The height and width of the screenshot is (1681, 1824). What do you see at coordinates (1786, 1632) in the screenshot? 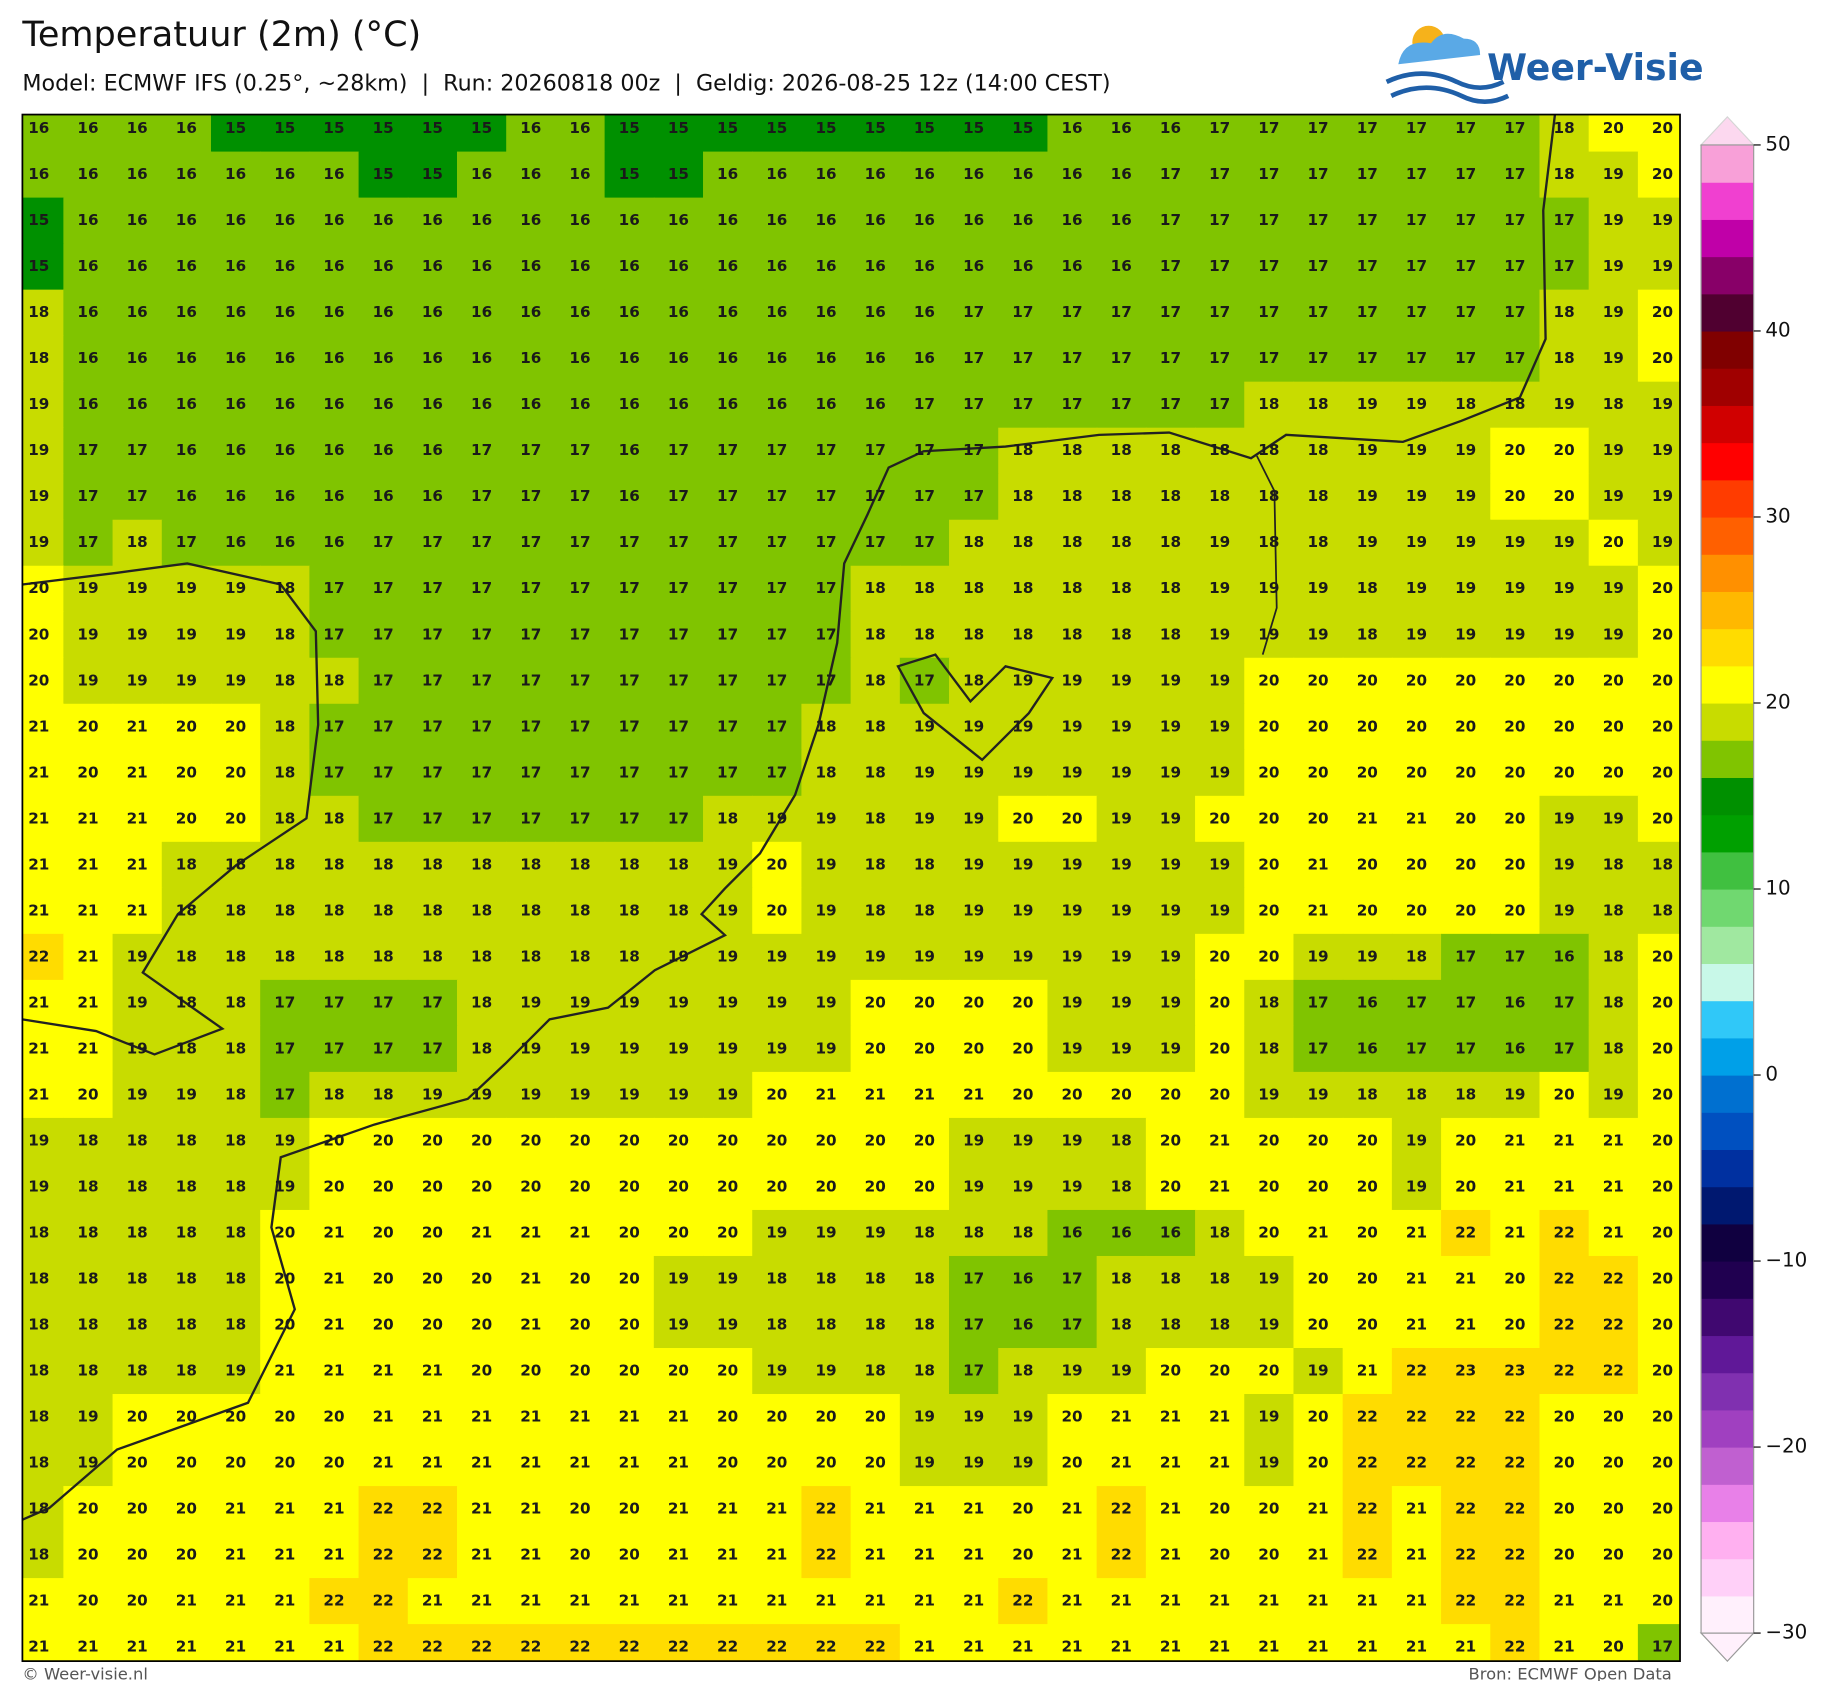
I see `colorbar-tick-label: −30` at bounding box center [1786, 1632].